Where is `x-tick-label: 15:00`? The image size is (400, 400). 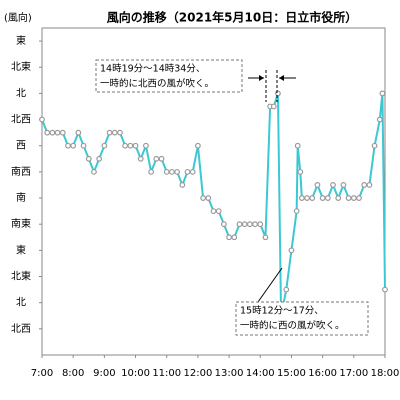 x-tick-label: 15:00 is located at coordinates (291, 373).